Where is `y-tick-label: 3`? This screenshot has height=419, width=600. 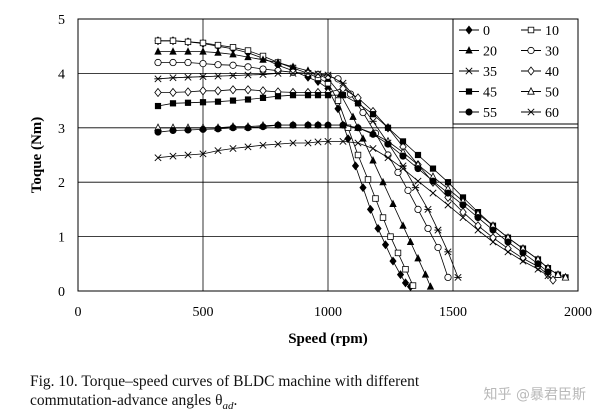
y-tick-label: 3 is located at coordinates (61, 129).